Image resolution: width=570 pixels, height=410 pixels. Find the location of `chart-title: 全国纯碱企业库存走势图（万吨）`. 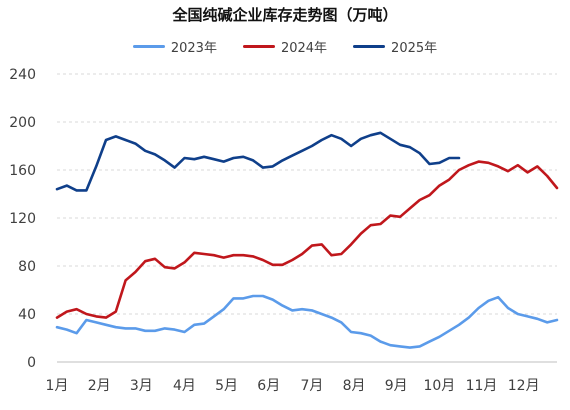

chart-title: 全国纯碱企业库存走势图（万吨） is located at coordinates (285, 15).